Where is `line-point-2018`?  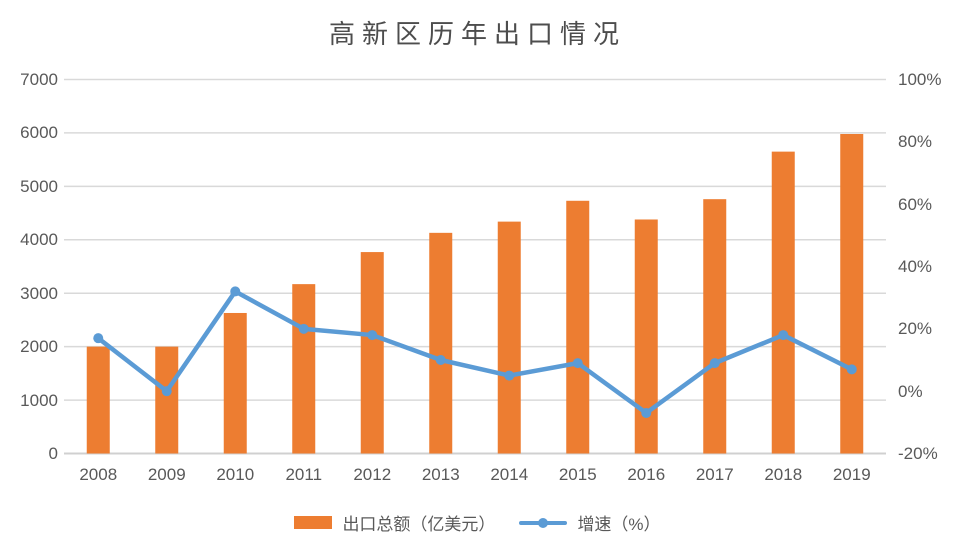
line-point-2018 is located at coordinates (783, 335).